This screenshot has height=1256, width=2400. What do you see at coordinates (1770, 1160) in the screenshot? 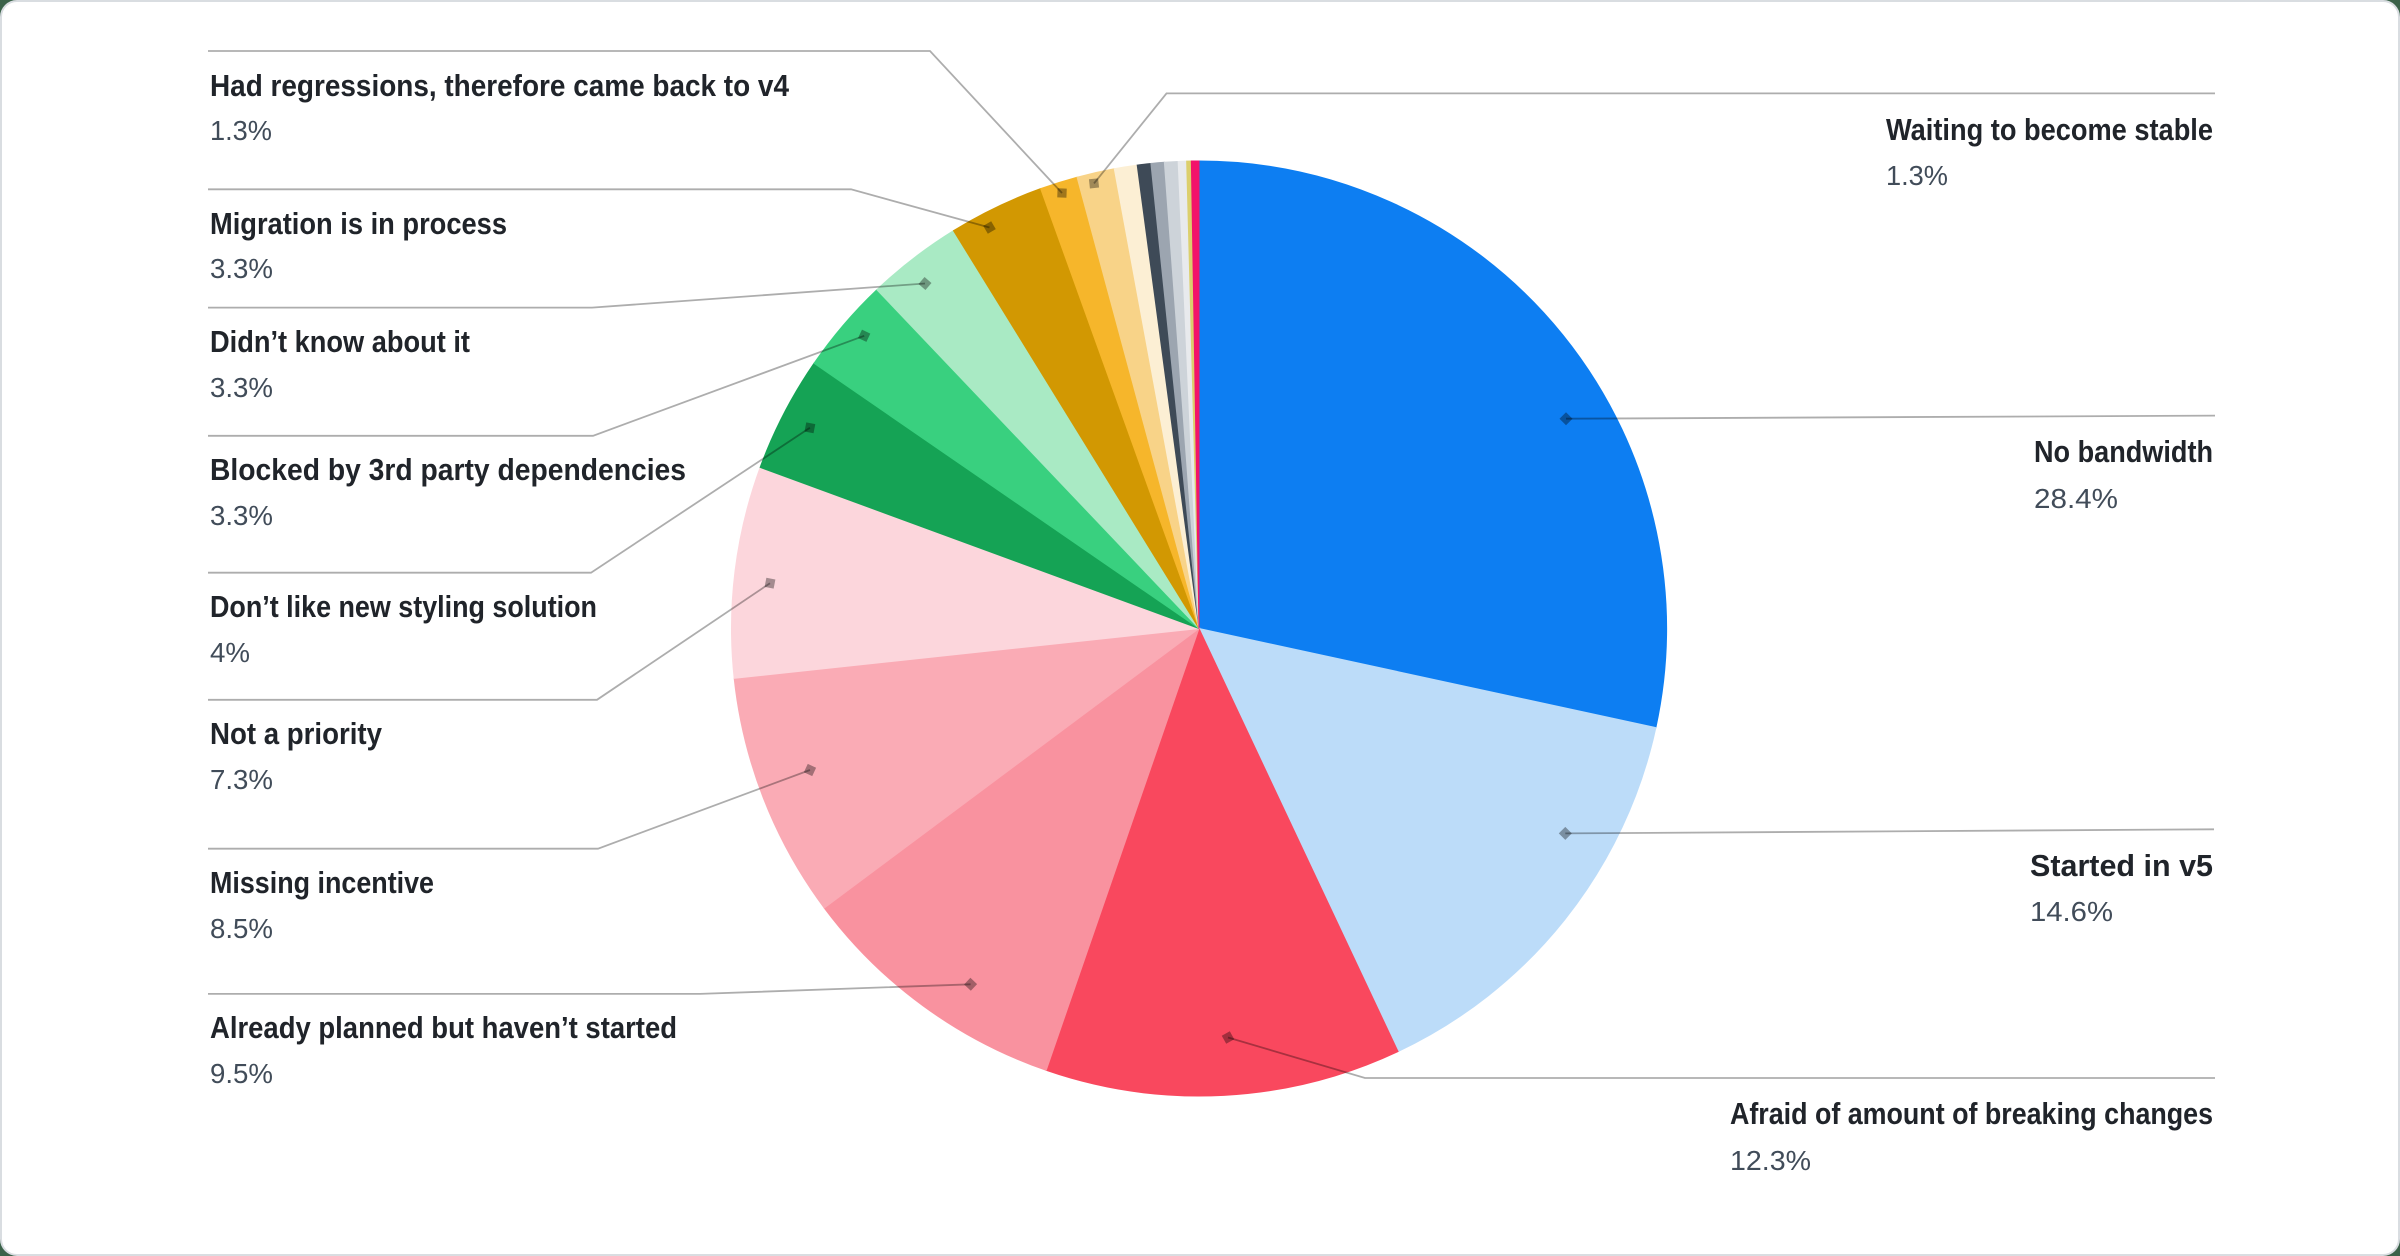
I see `svg-text: 12.3%` at bounding box center [1770, 1160].